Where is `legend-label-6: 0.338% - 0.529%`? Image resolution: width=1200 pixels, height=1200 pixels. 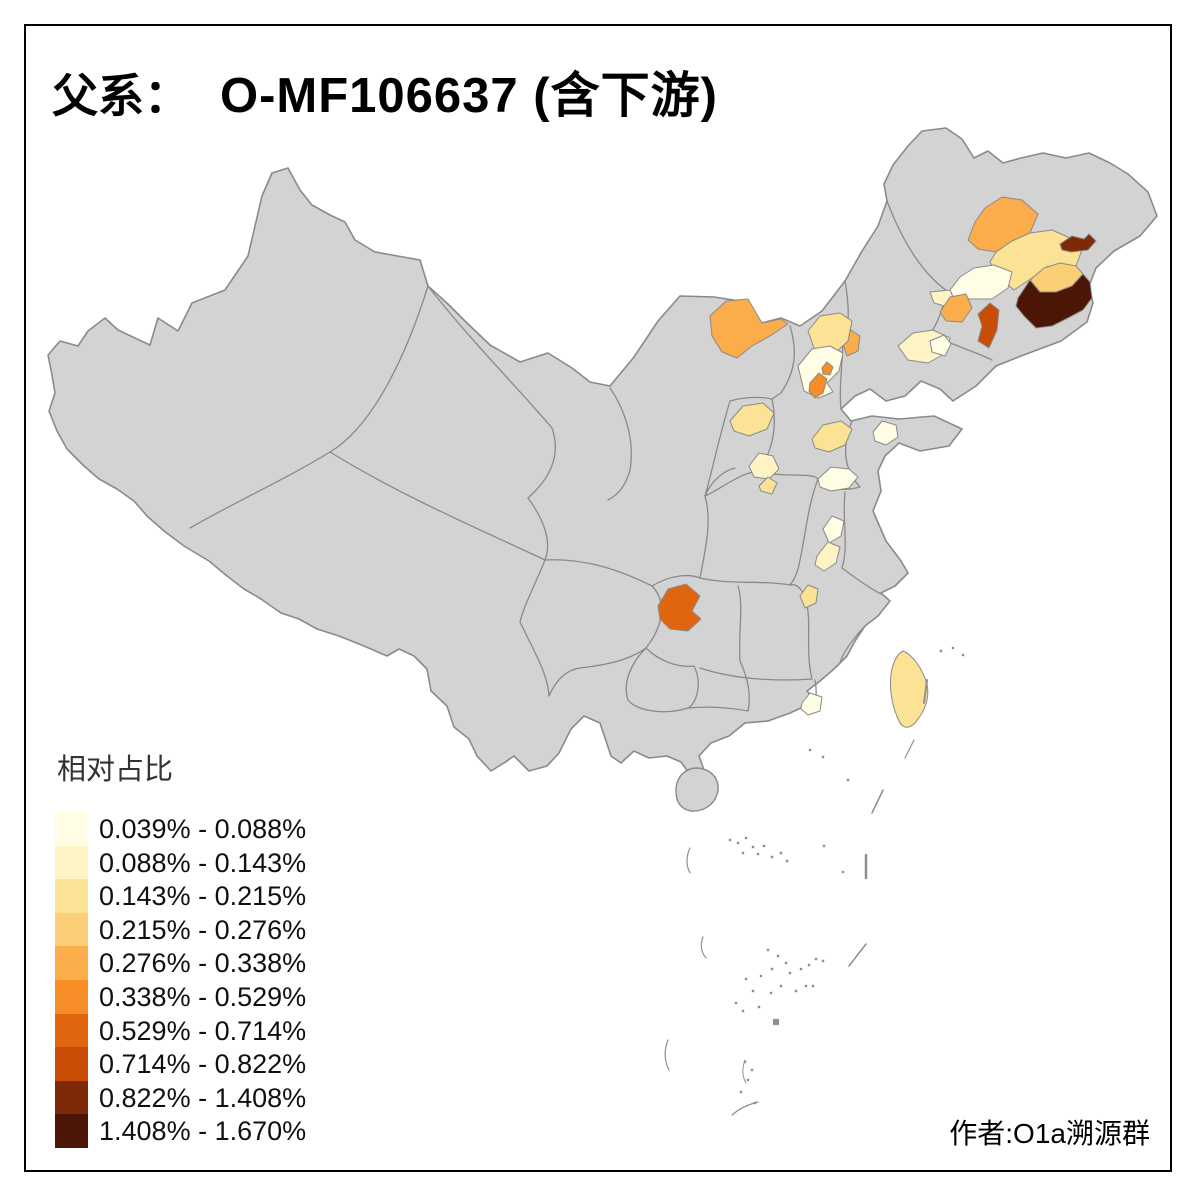
legend-label-6: 0.338% - 0.529% is located at coordinates (203, 996).